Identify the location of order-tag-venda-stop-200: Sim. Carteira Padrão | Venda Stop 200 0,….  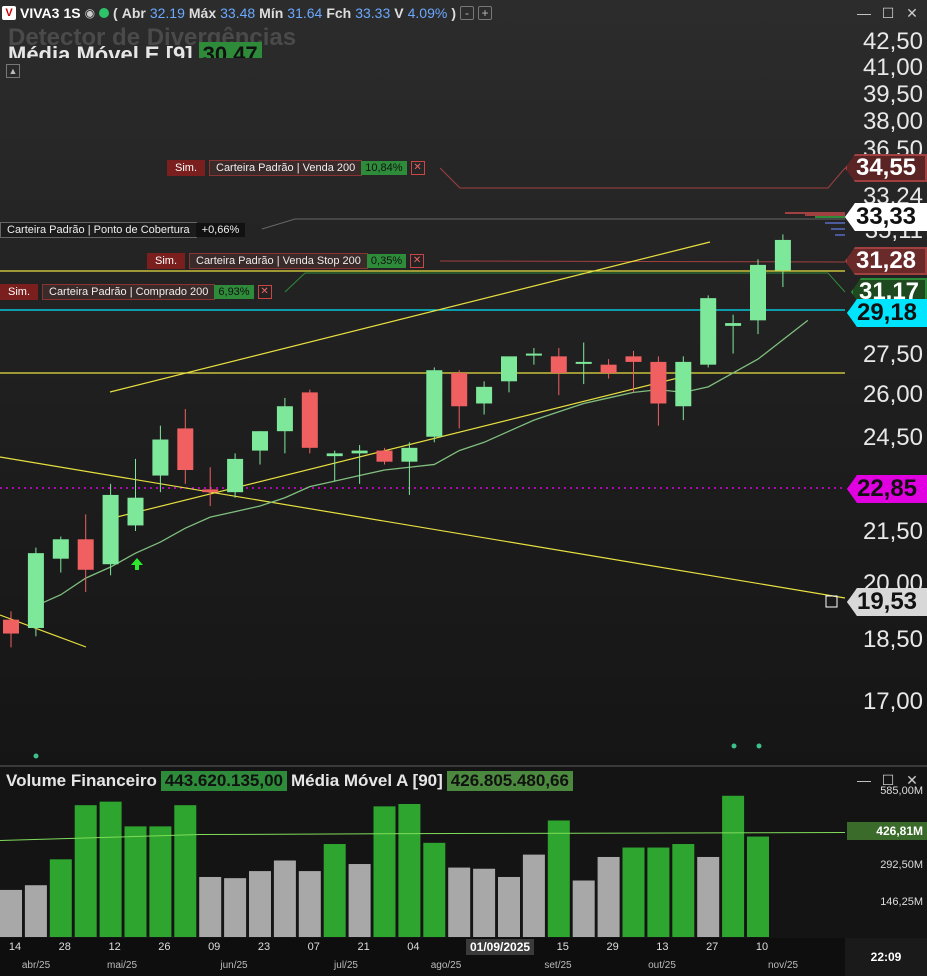
(286, 261).